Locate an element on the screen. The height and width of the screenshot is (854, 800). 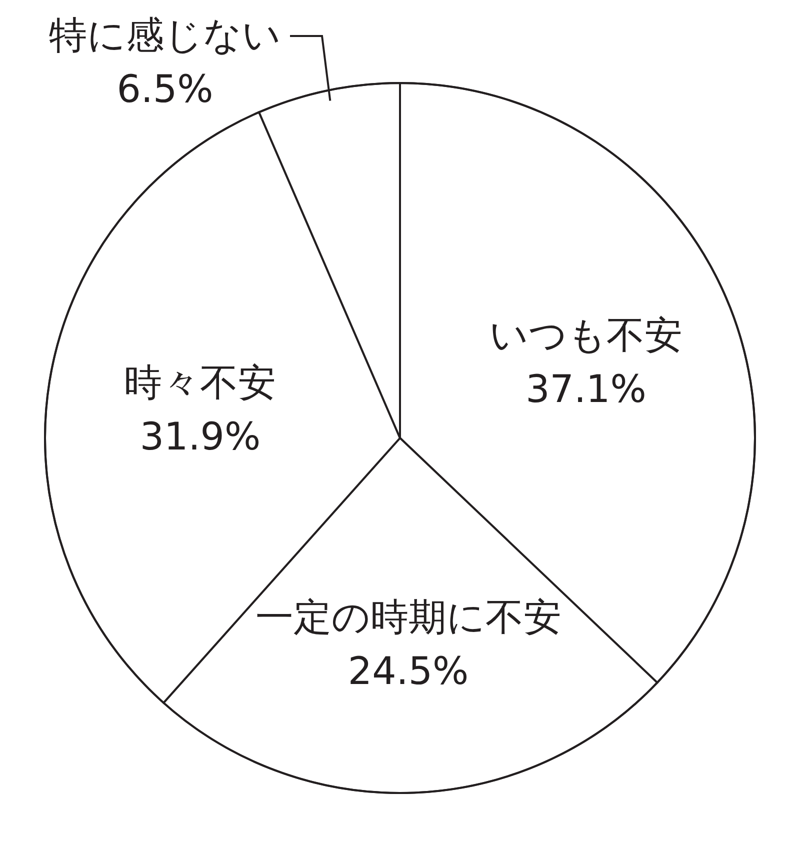
slice-label: いつも不安 is located at coordinates (585, 335).